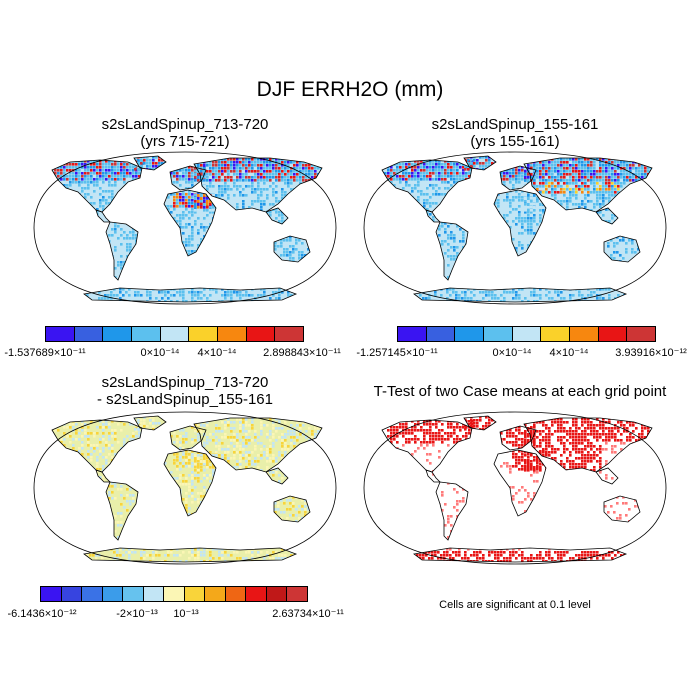 The height and width of the screenshot is (700, 700). I want to click on panel-3-colorbar-label-high: 10⁻¹³, so click(186, 614).